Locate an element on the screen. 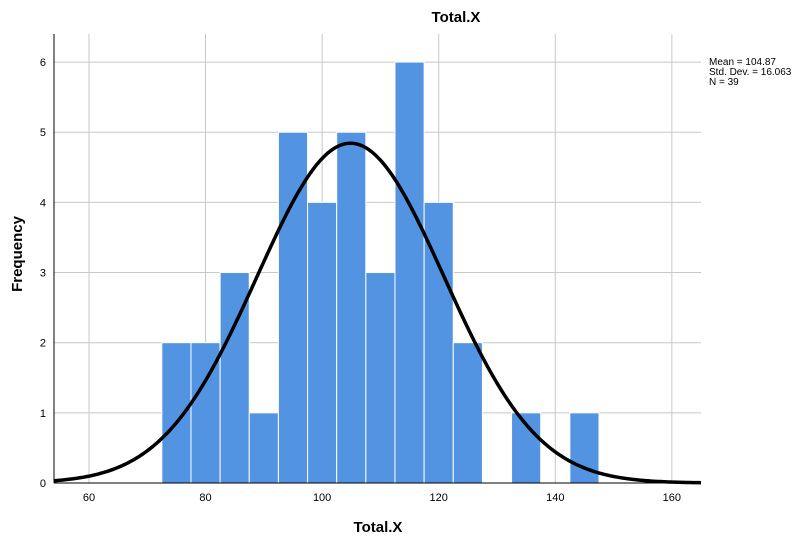 This screenshot has height=539, width=812. y-tick-label: 4 is located at coordinates (43, 203).